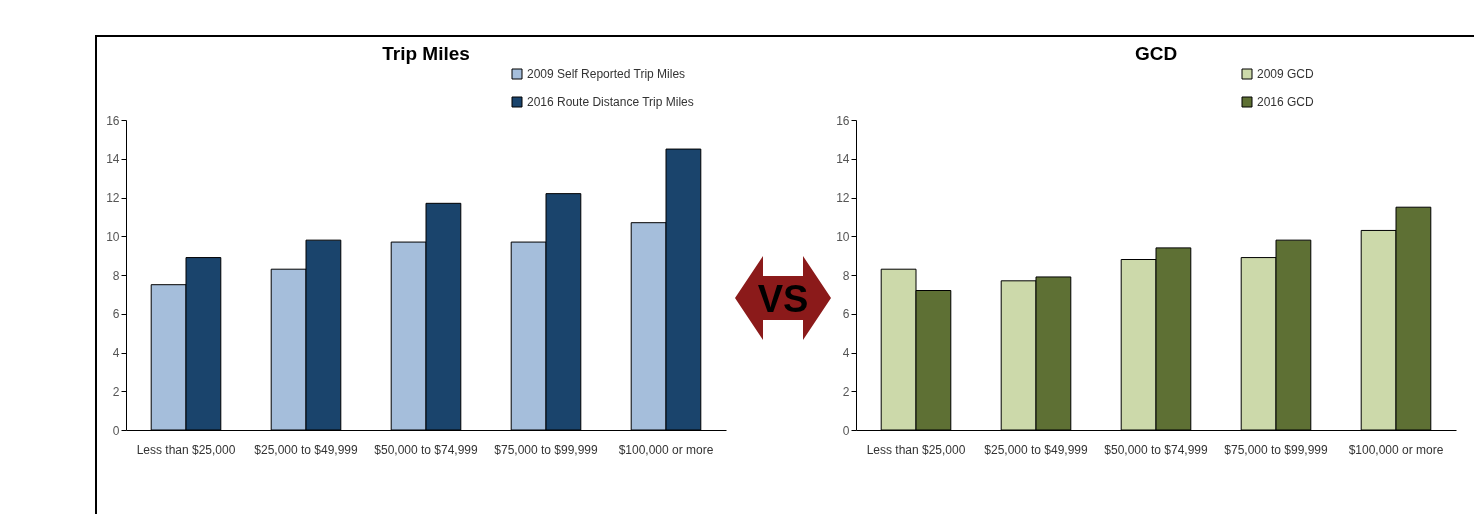 This screenshot has height=514, width=1474. Describe the element at coordinates (610, 102) in the screenshot. I see `legend-label: 2016 Route Distance Trip Miles` at that location.